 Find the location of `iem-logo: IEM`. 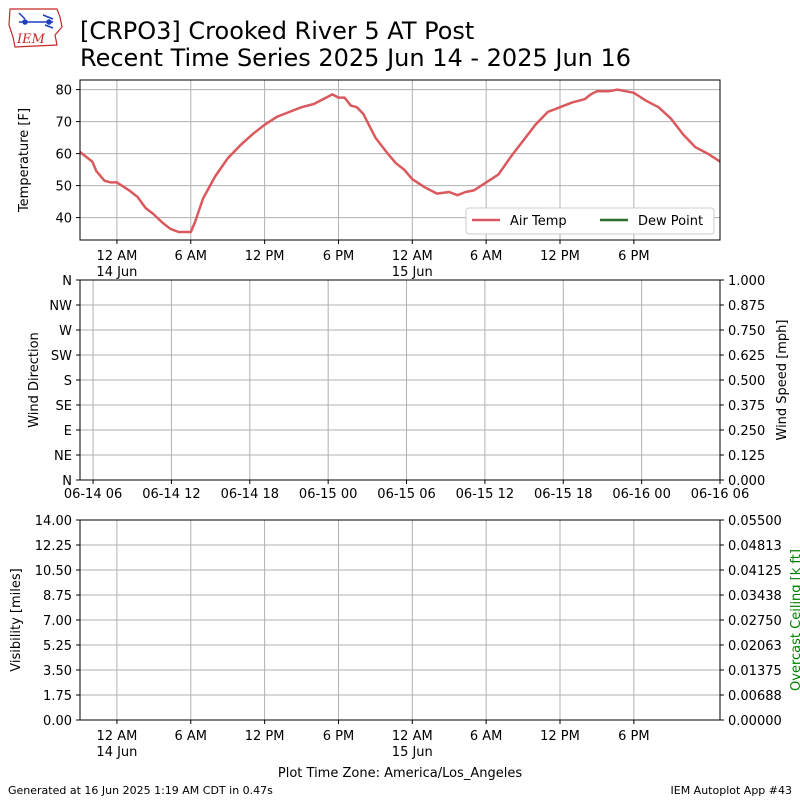

iem-logo: IEM is located at coordinates (35, 30).